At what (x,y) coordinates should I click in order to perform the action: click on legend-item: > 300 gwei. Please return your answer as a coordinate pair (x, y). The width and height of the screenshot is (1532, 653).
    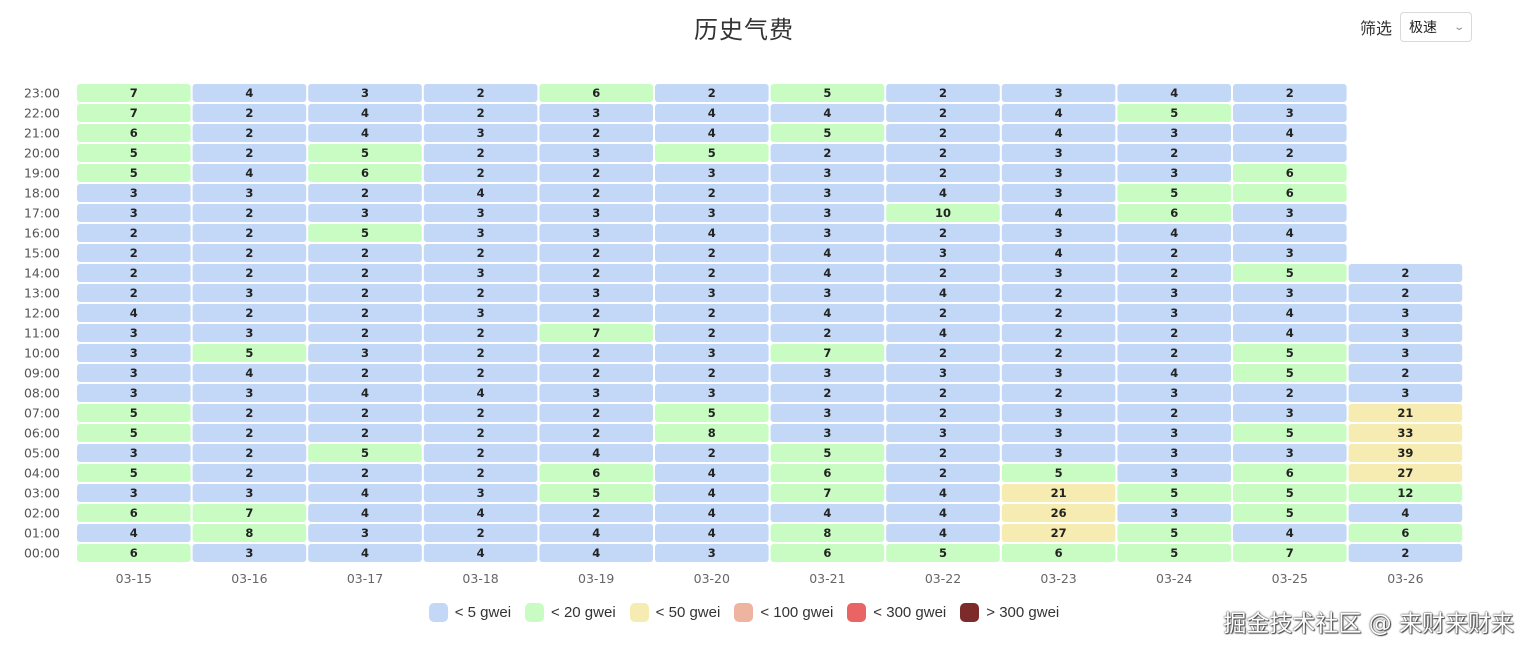
    Looking at the image, I should click on (1009, 612).